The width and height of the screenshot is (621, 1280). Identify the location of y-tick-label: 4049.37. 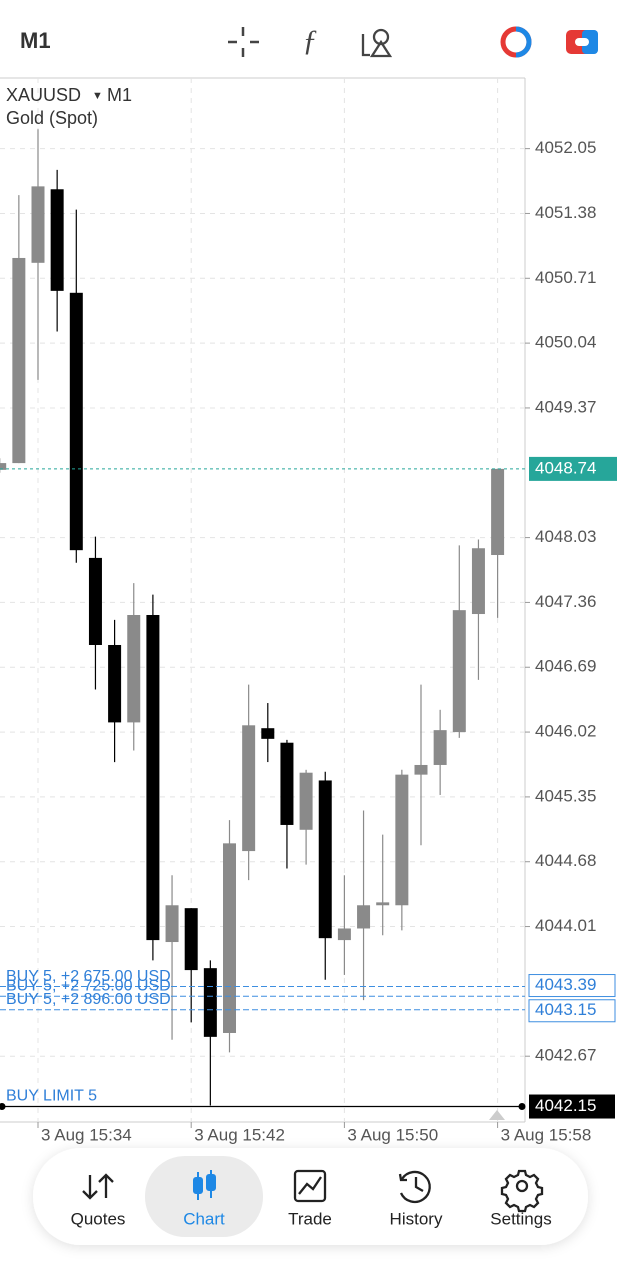
(565, 406).